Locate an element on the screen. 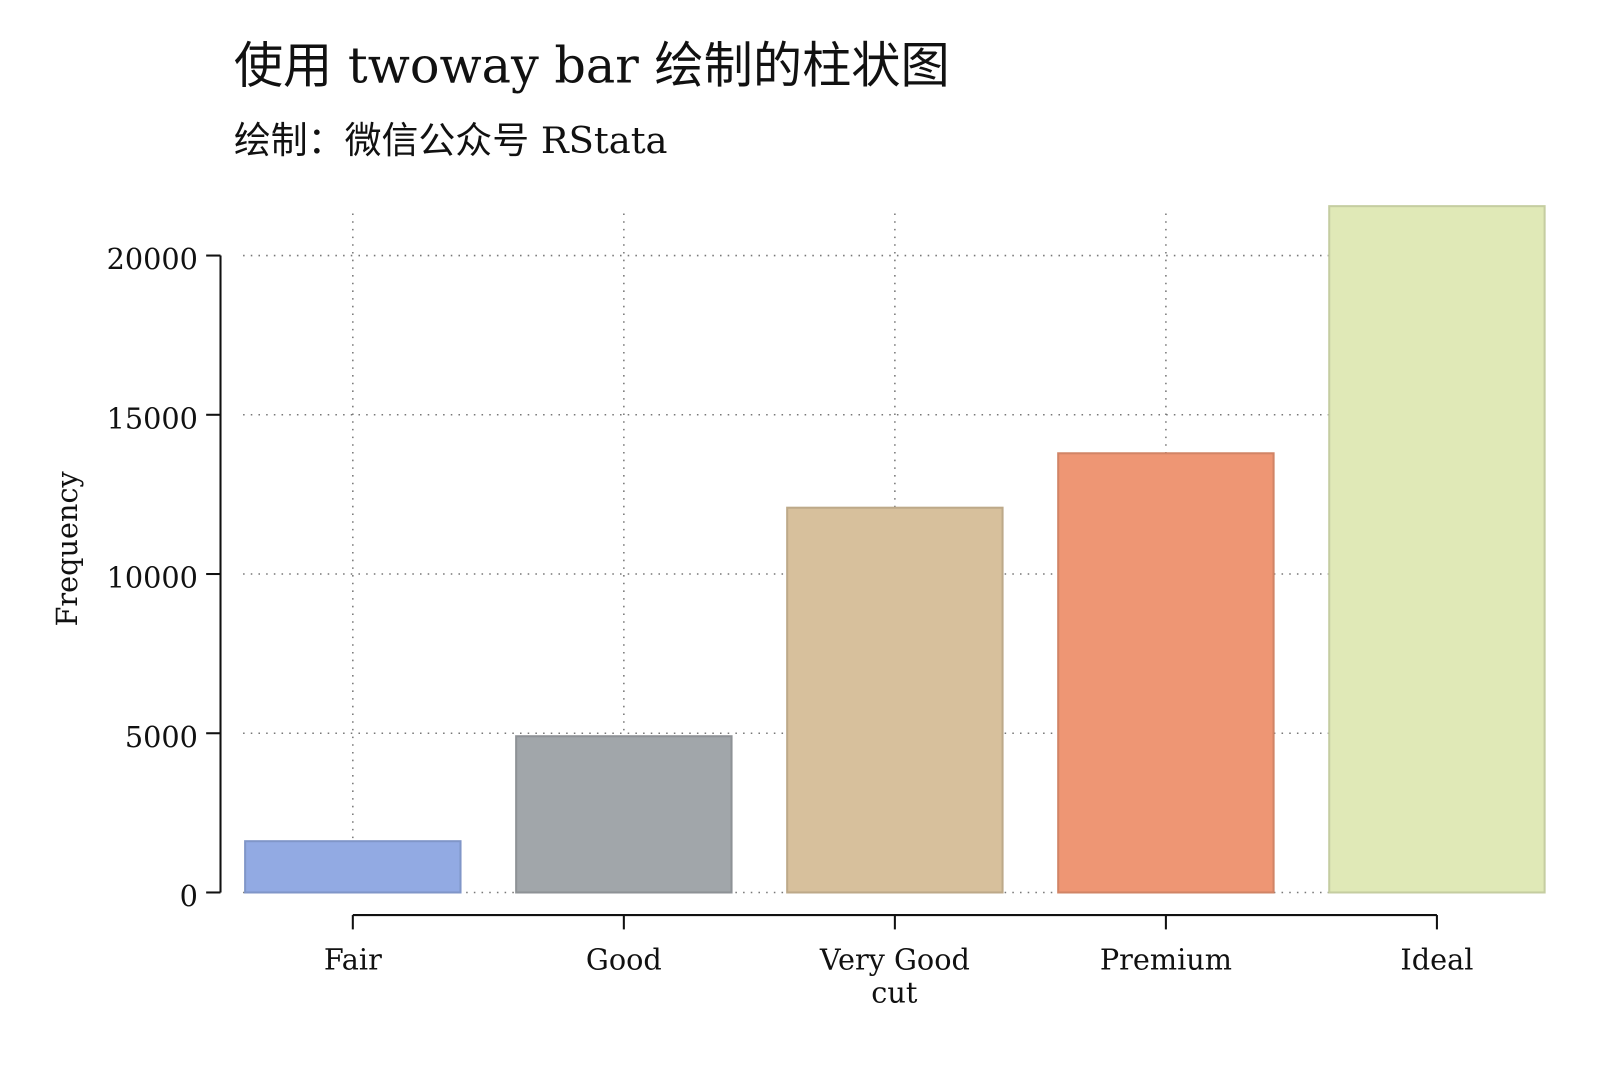  x-axis-title: cut is located at coordinates (894, 993).